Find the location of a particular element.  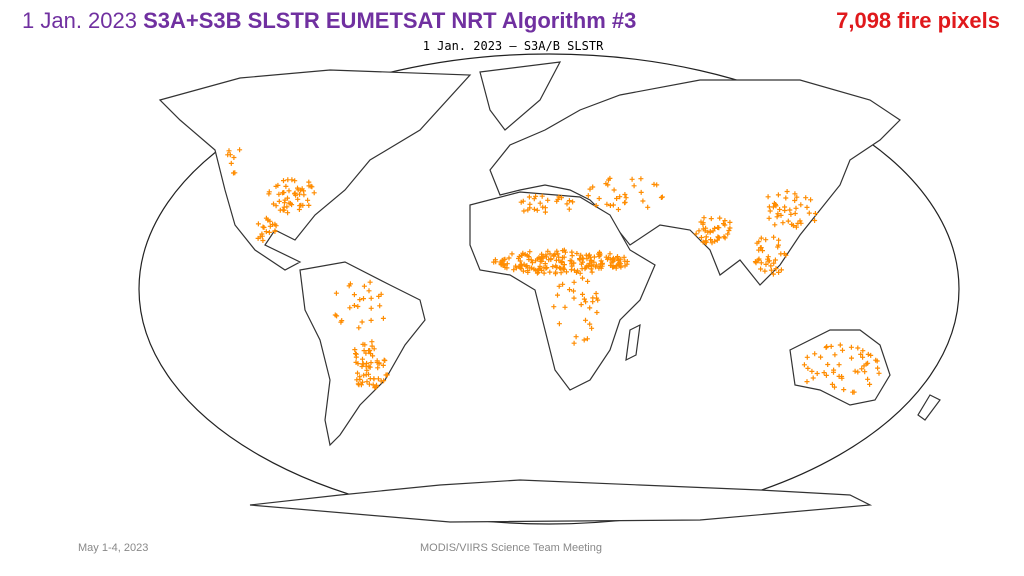

africa is located at coordinates (562, 291).